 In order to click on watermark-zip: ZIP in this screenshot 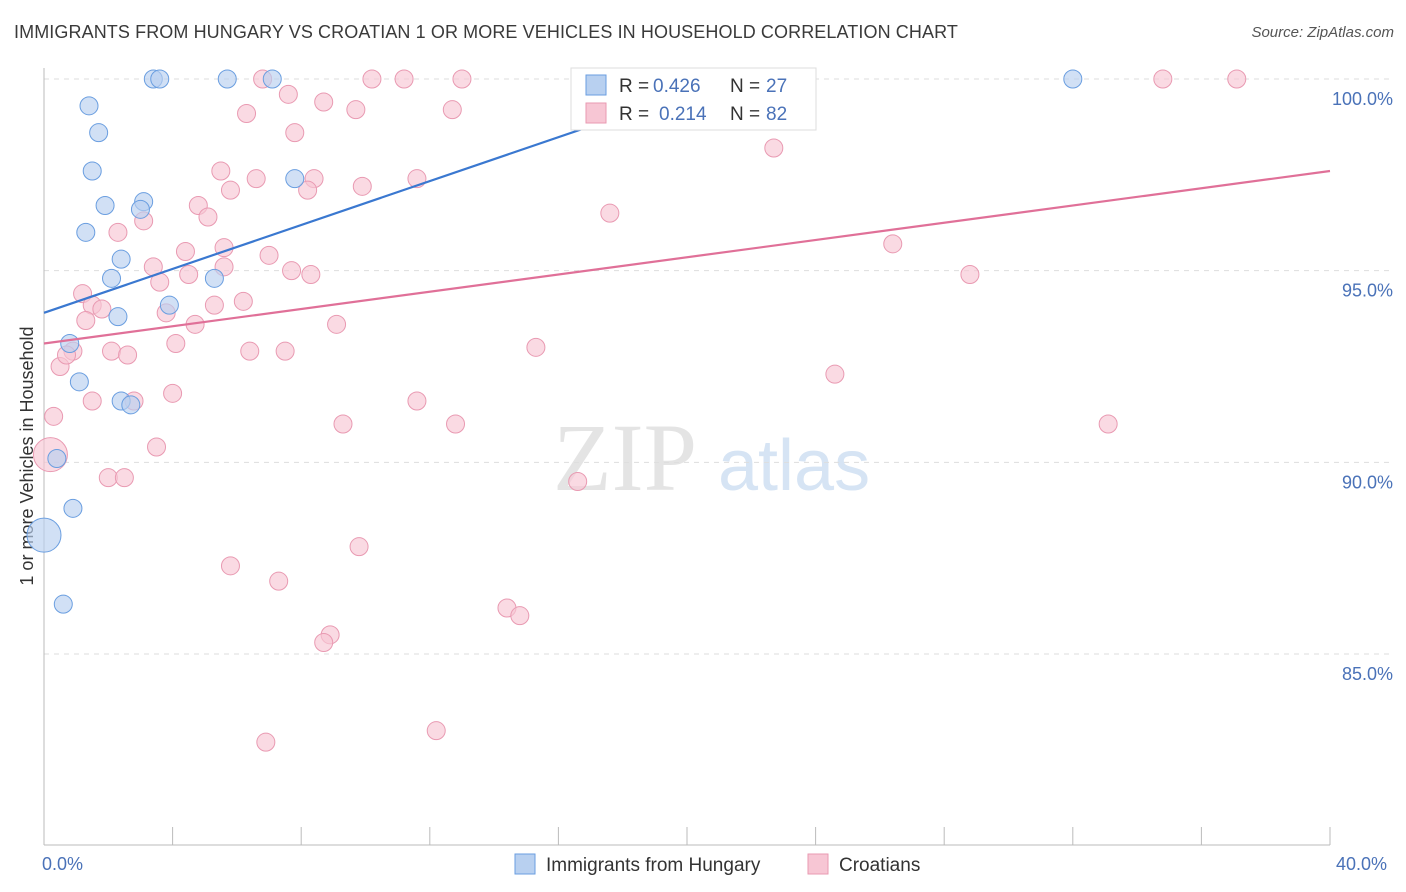, I will do `click(625, 457)`.